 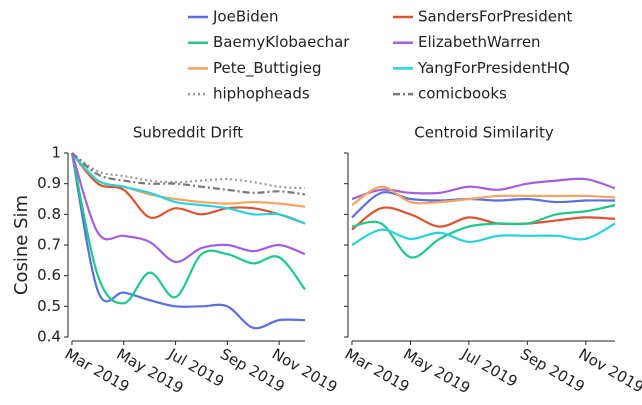 What do you see at coordinates (462, 94) in the screenshot?
I see `legend-label: comicbooks` at bounding box center [462, 94].